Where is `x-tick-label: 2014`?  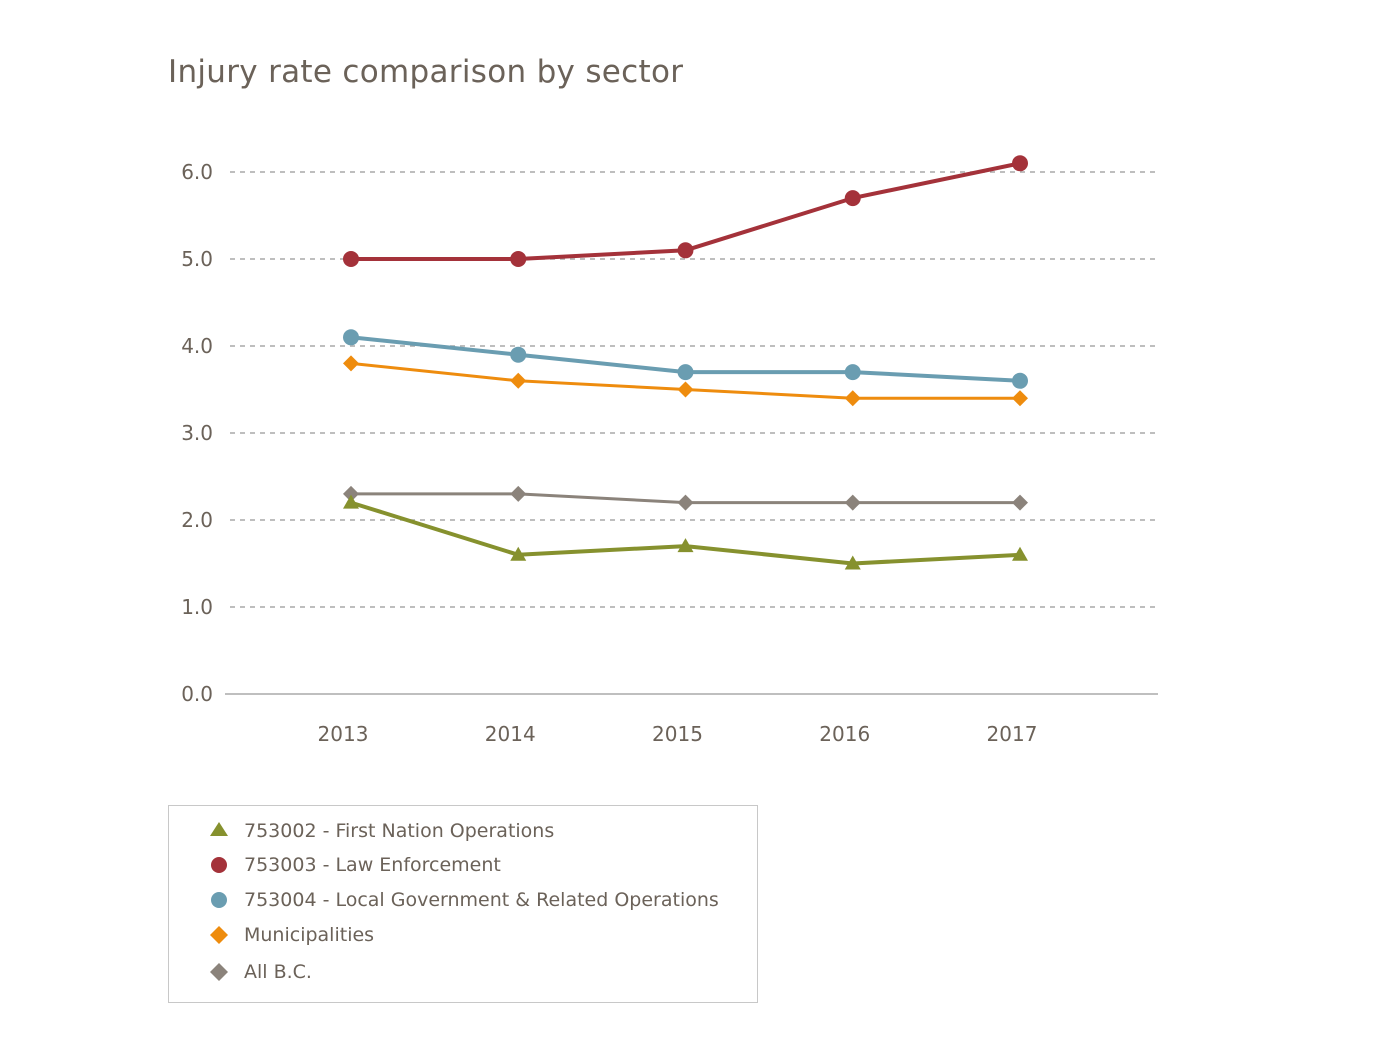
x-tick-label: 2014 is located at coordinates (510, 734).